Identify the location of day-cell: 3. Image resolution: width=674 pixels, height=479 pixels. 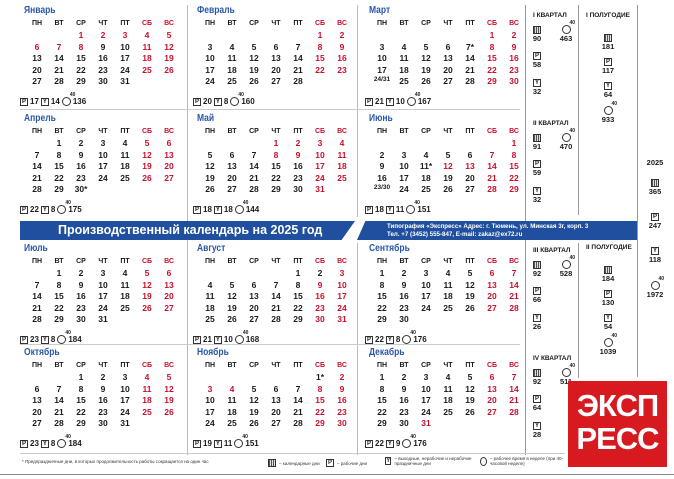
(103, 143).